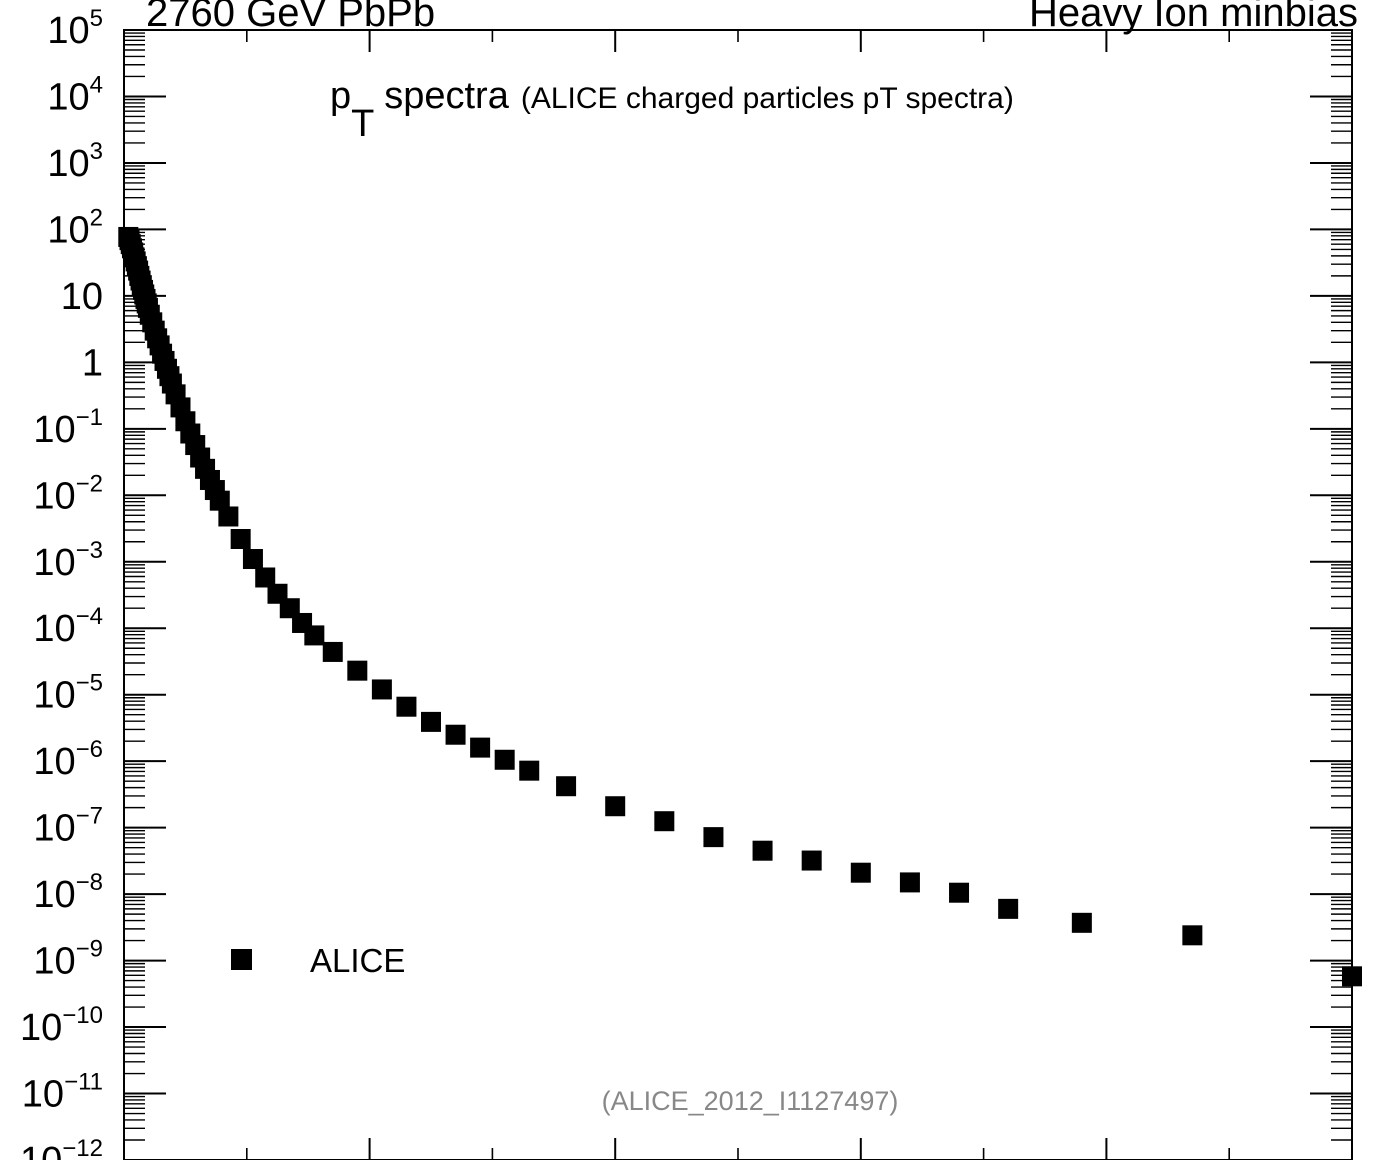 The image size is (1376, 1160). I want to click on plot-subtitle: (ALICE charged particles pT spectra), so click(767, 98).